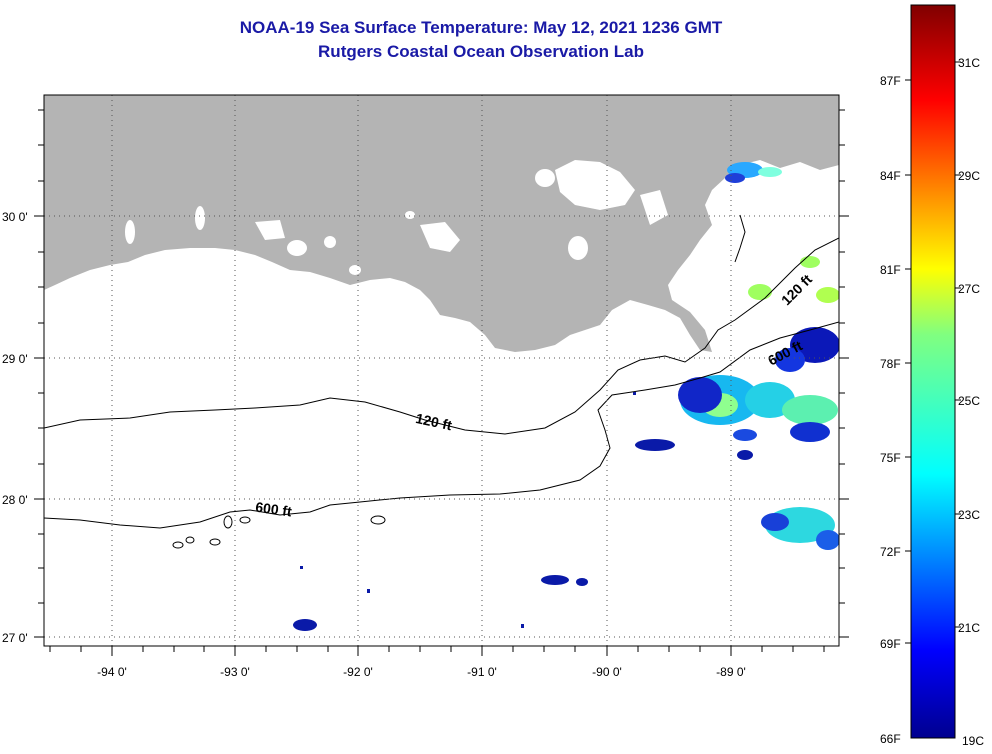 The image size is (992, 754). What do you see at coordinates (731, 672) in the screenshot?
I see `lon-label: -89 0'` at bounding box center [731, 672].